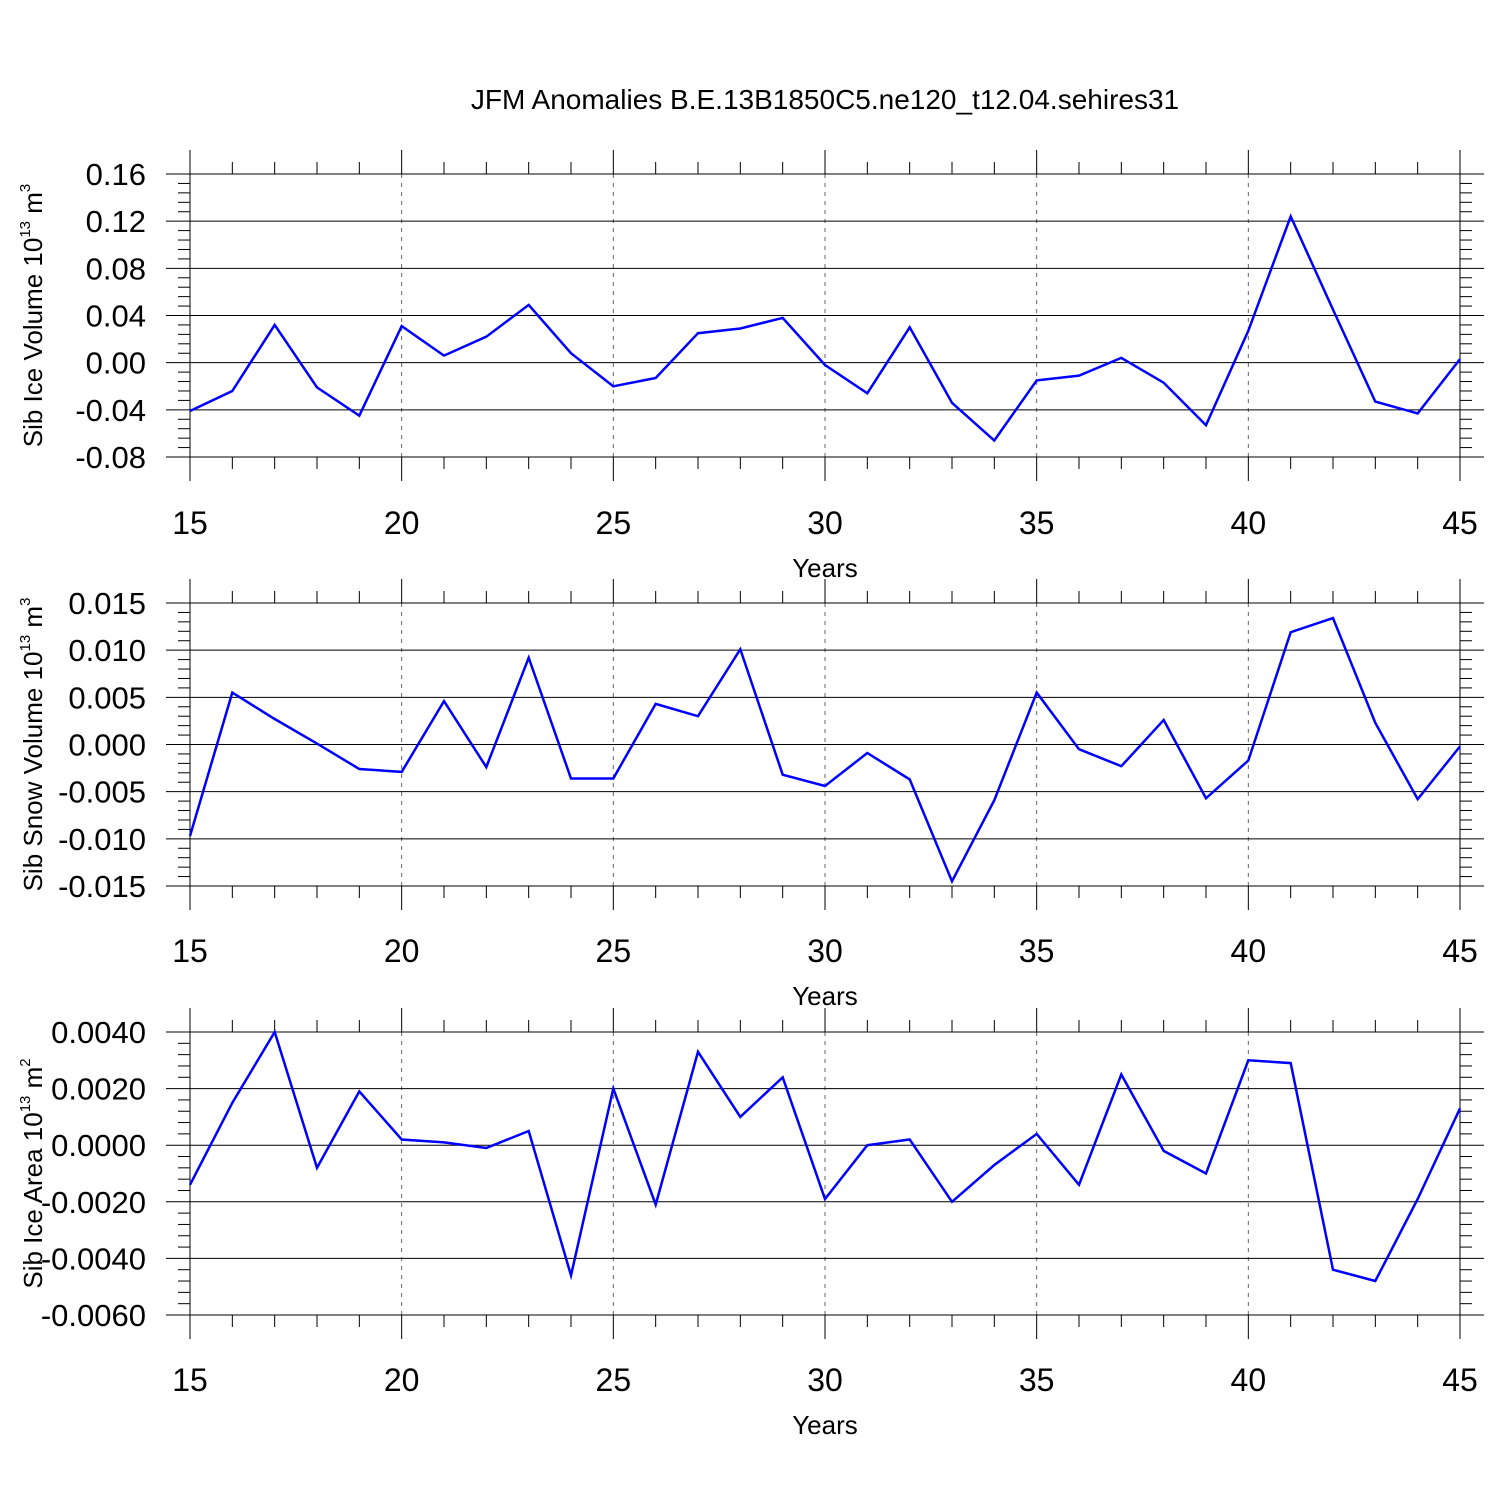 This screenshot has height=1500, width=1500. What do you see at coordinates (102, 839) in the screenshot?
I see `y-tick-label: -0.010` at bounding box center [102, 839].